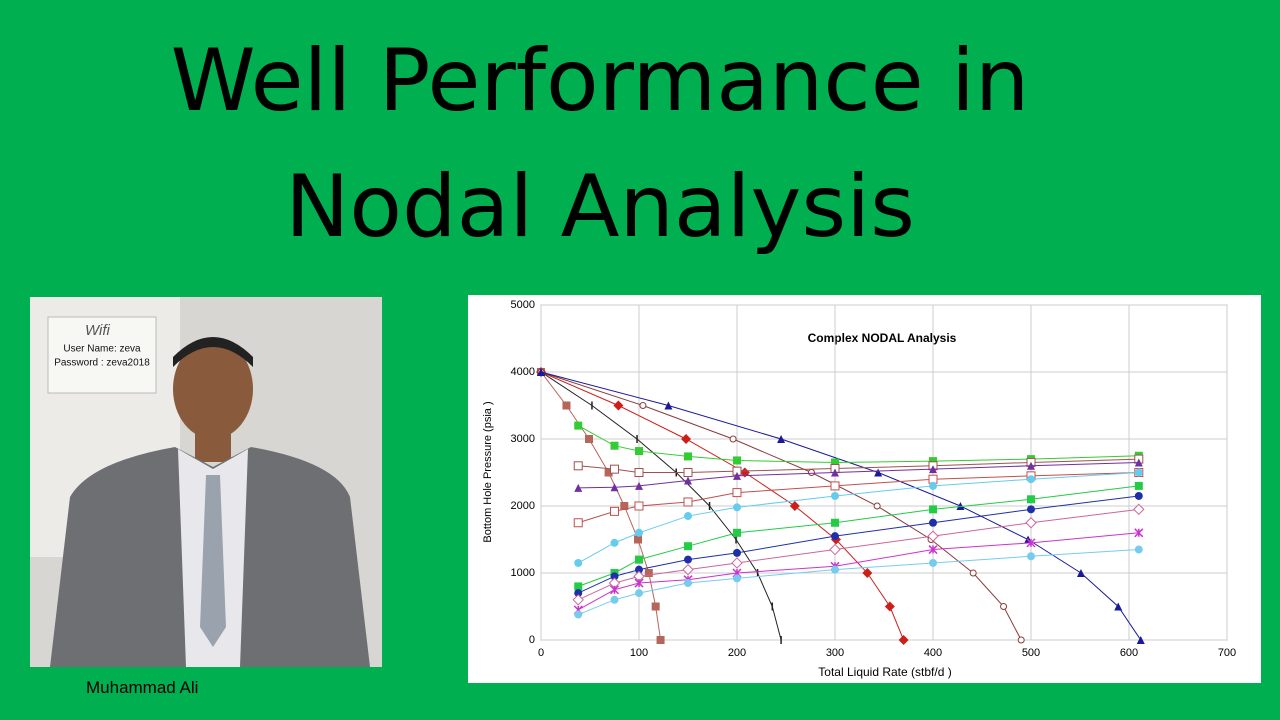  Describe the element at coordinates (523, 372) in the screenshot. I see `y-tick-label: 4000` at that location.